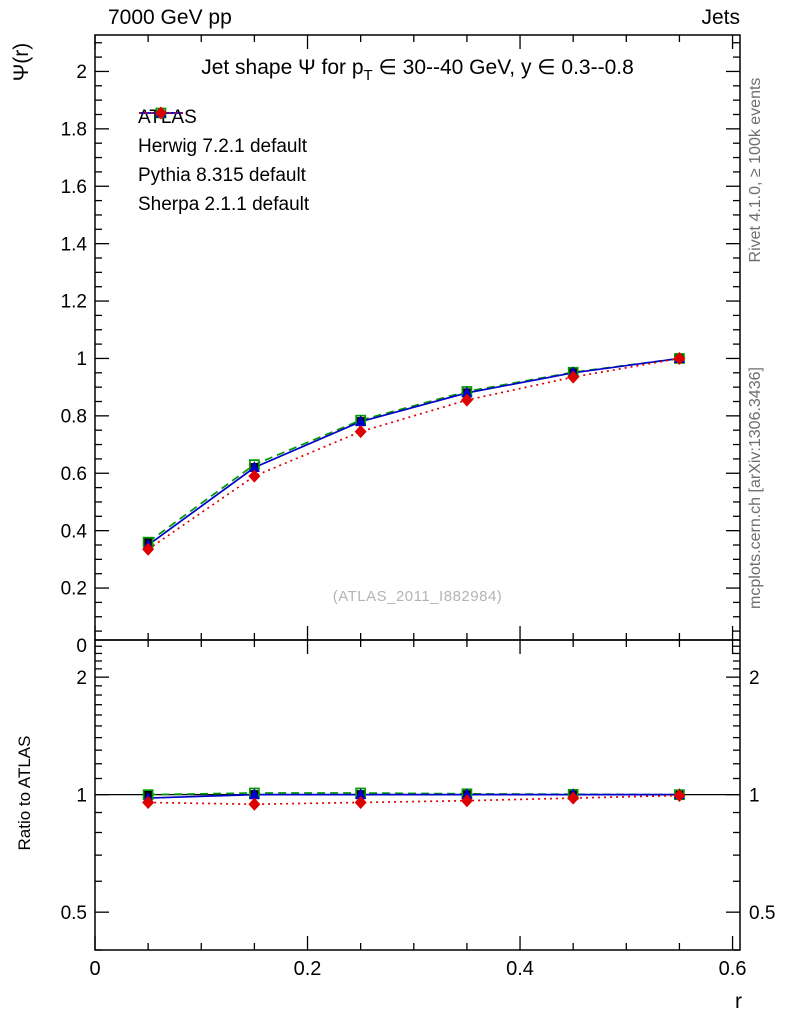  I want to click on main-y-tick-label: 0.4, so click(74, 531).